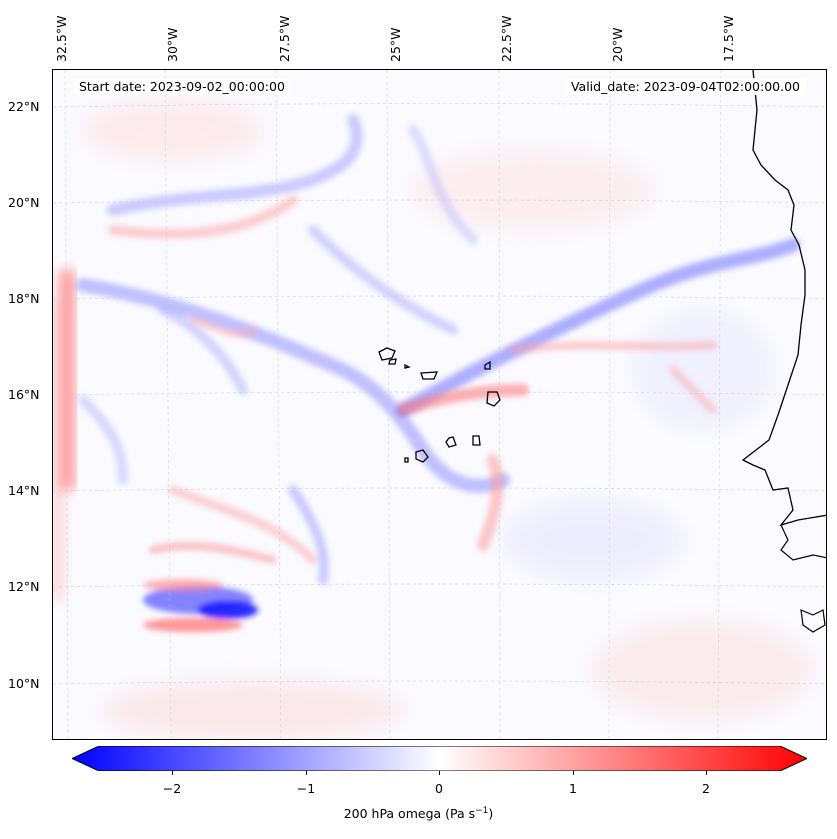  I want to click on colorbar-label-text: 200 hPa omega (Pa s, so click(409, 814).